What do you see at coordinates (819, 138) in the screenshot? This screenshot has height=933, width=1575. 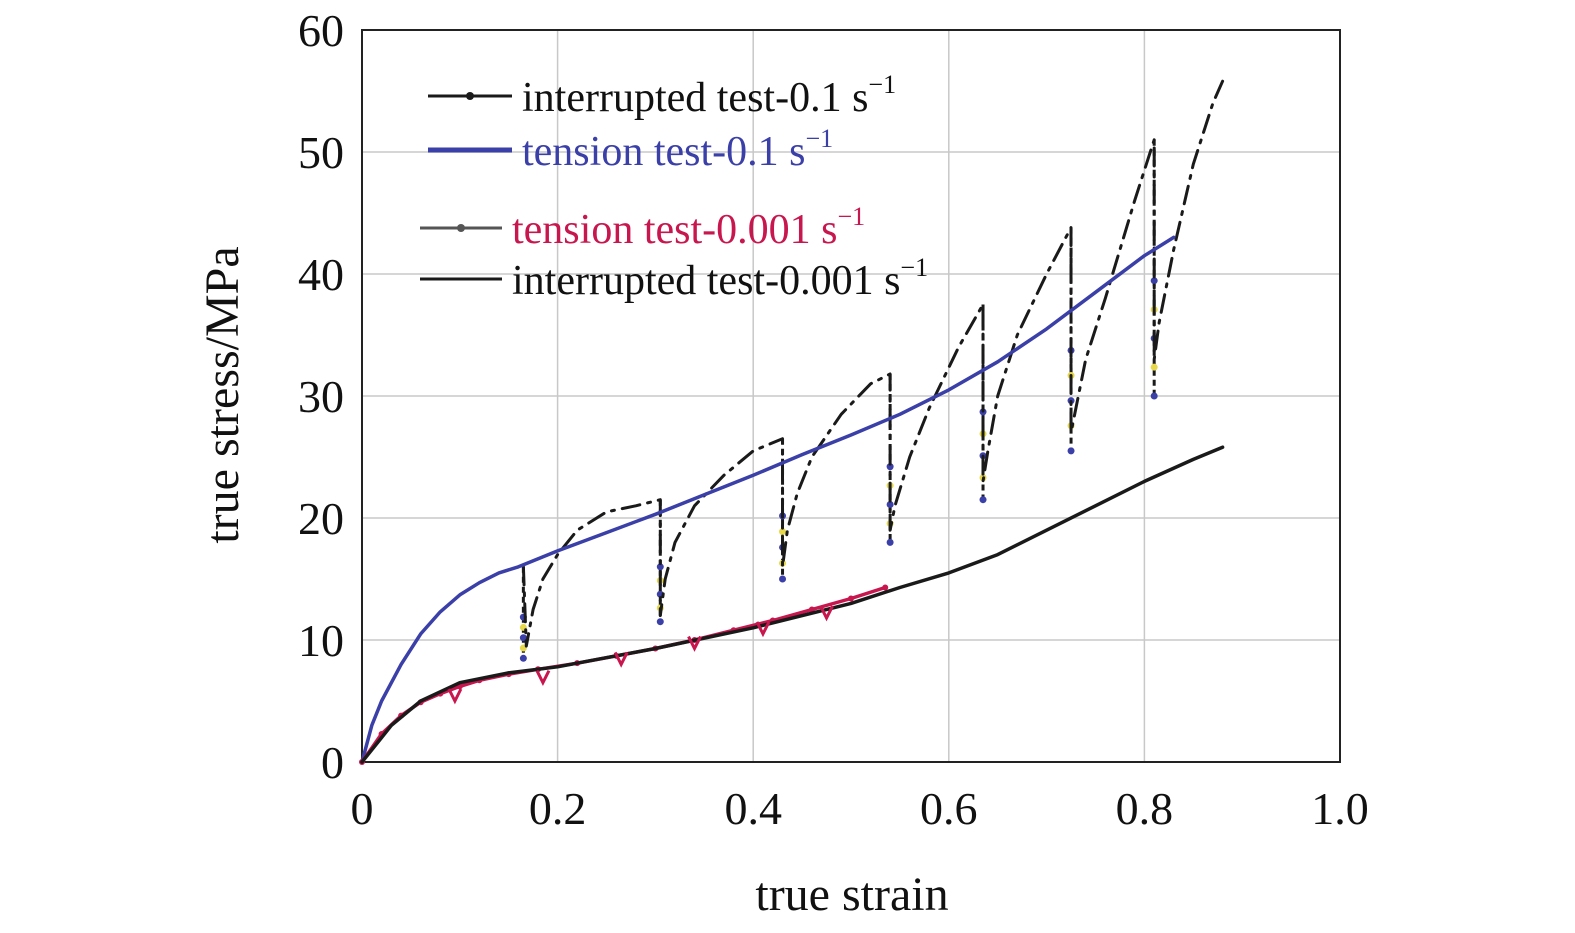 I see `legend-exponent-1: −1` at bounding box center [819, 138].